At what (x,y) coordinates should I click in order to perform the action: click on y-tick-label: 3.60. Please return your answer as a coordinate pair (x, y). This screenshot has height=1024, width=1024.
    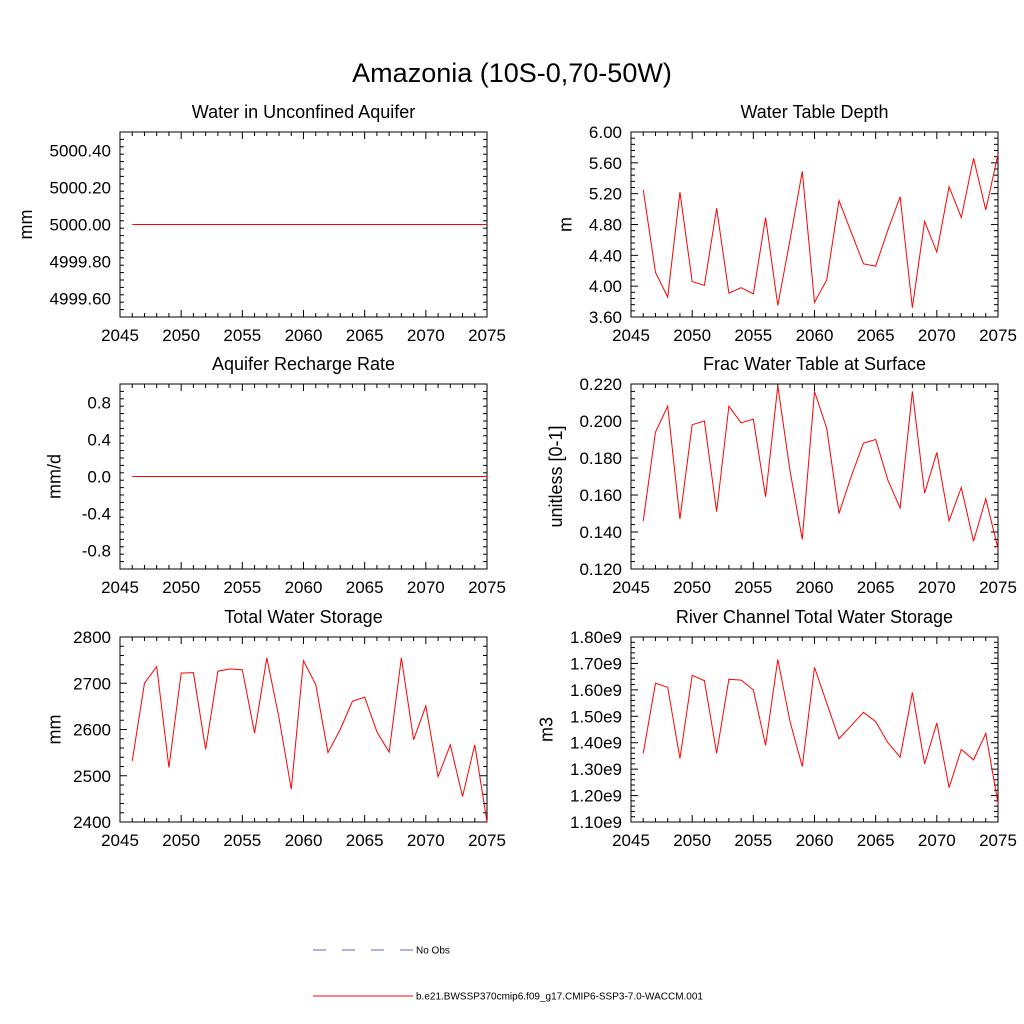
    Looking at the image, I should click on (605, 317).